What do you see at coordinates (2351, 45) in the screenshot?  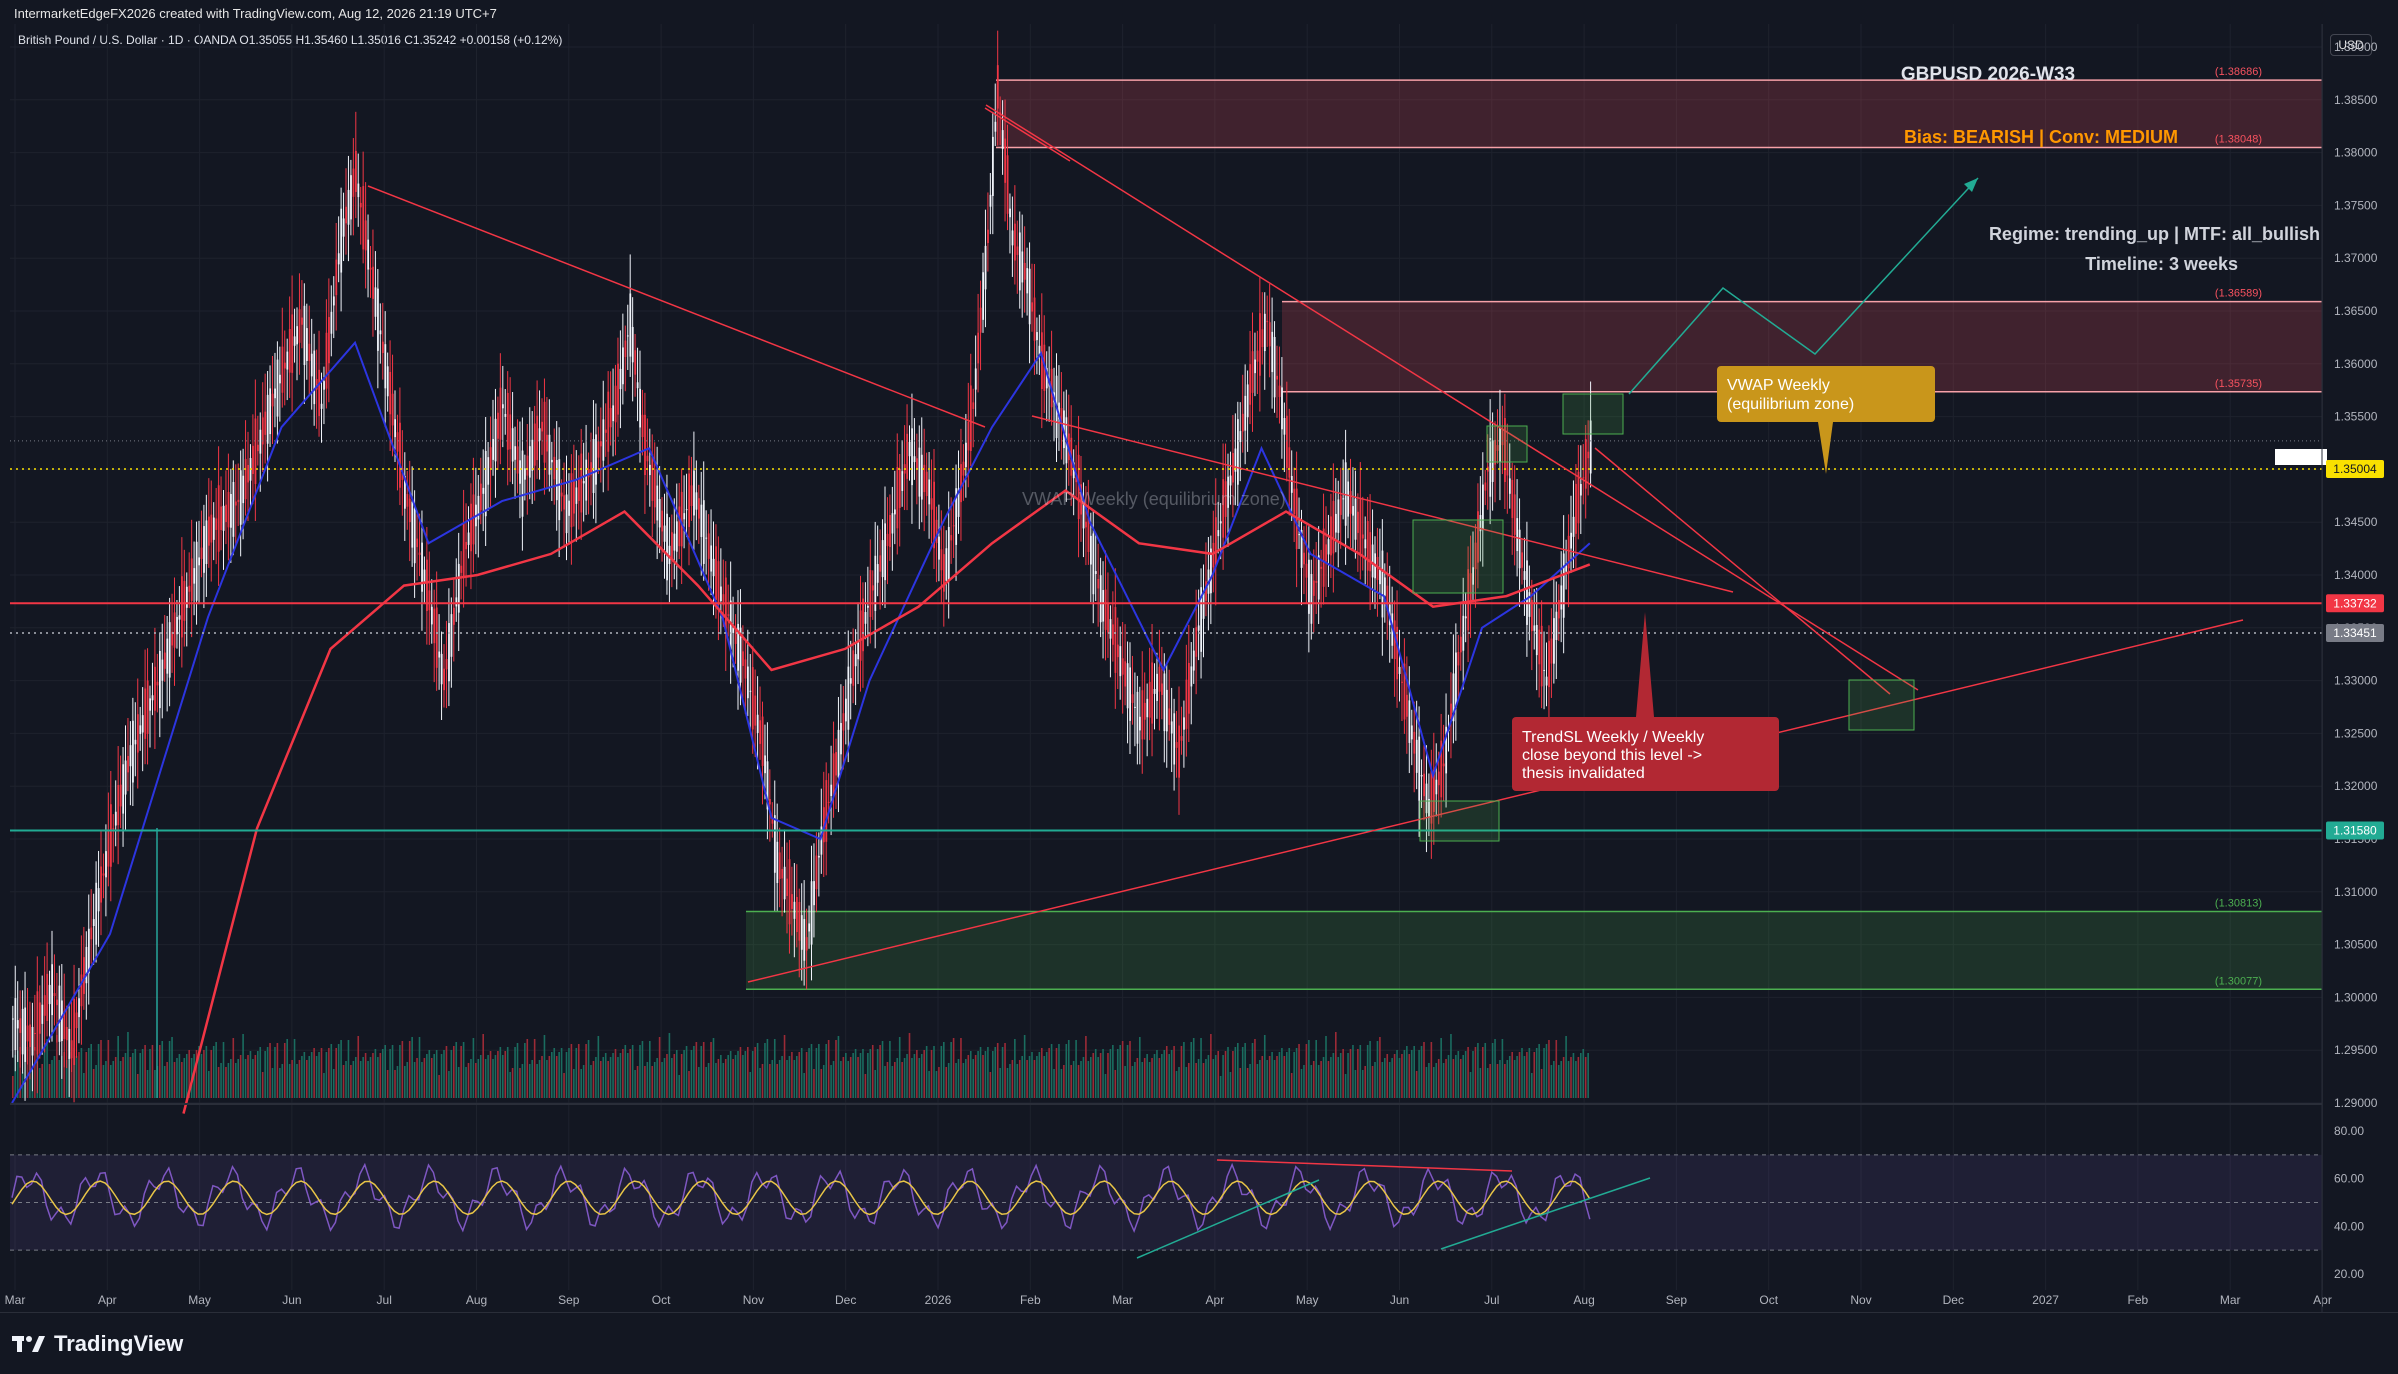 I see `currency-button: USD` at bounding box center [2351, 45].